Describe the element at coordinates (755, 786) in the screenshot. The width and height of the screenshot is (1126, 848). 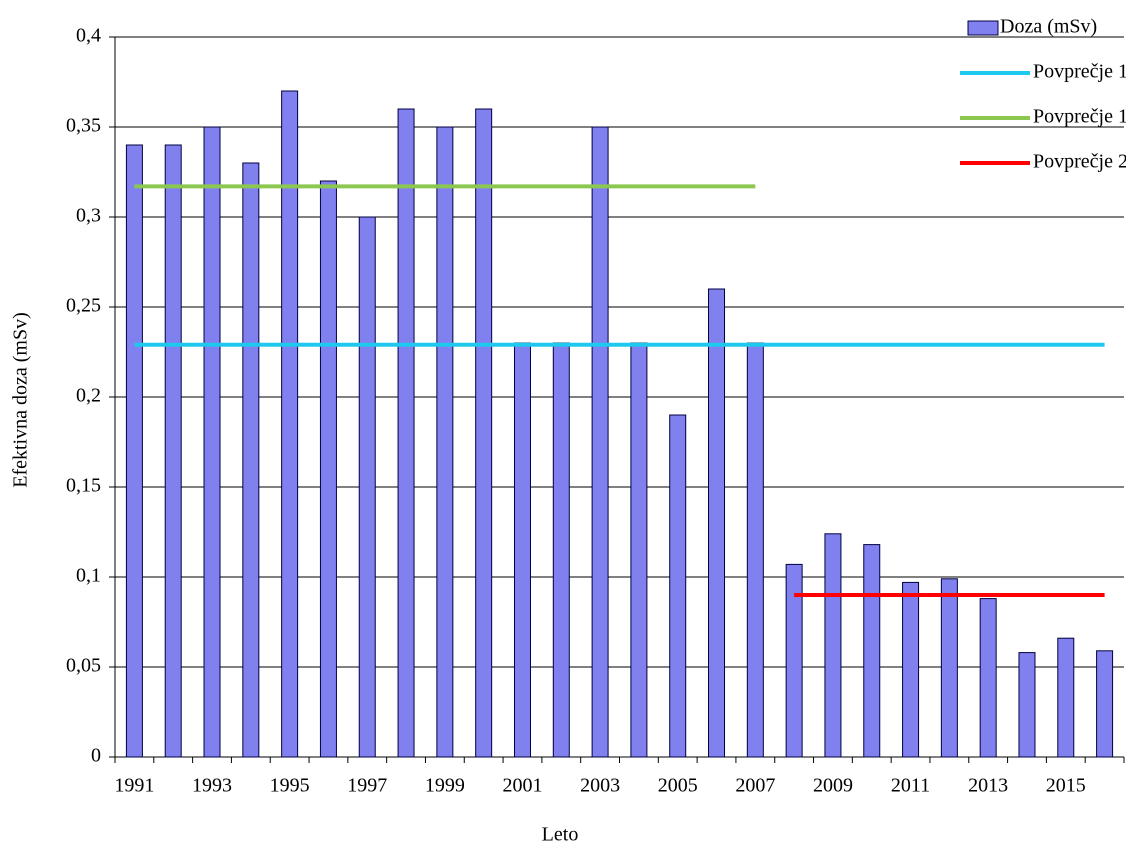
I see `x-tick-label: 2007` at that location.